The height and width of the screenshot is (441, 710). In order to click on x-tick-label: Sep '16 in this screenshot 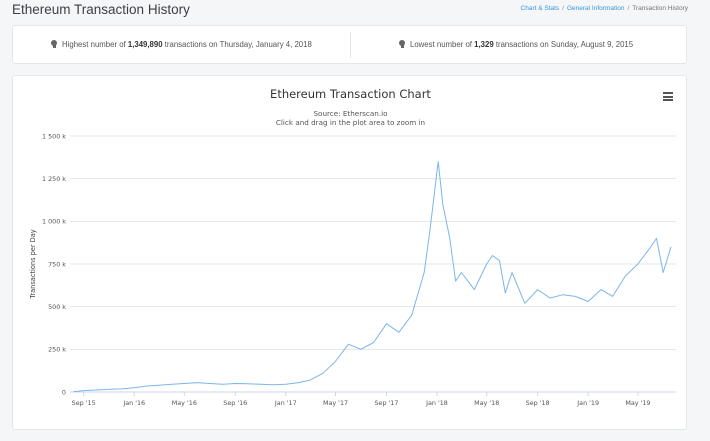, I will do `click(235, 403)`.